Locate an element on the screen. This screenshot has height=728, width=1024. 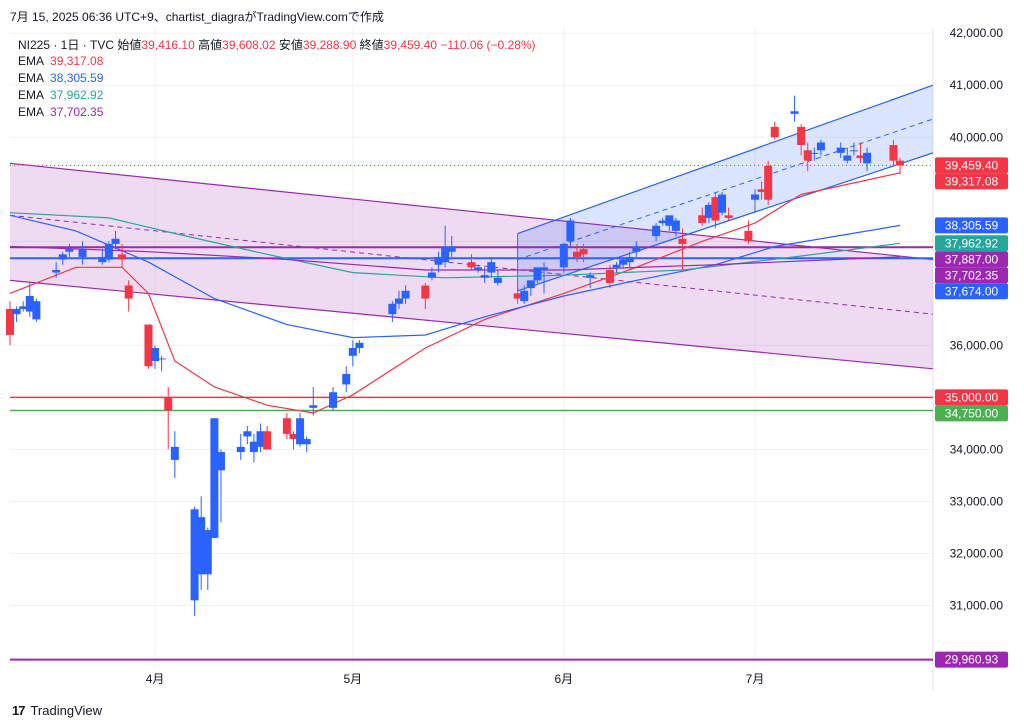
ema-legend-2: EMA 38,305.59 is located at coordinates (60, 78).